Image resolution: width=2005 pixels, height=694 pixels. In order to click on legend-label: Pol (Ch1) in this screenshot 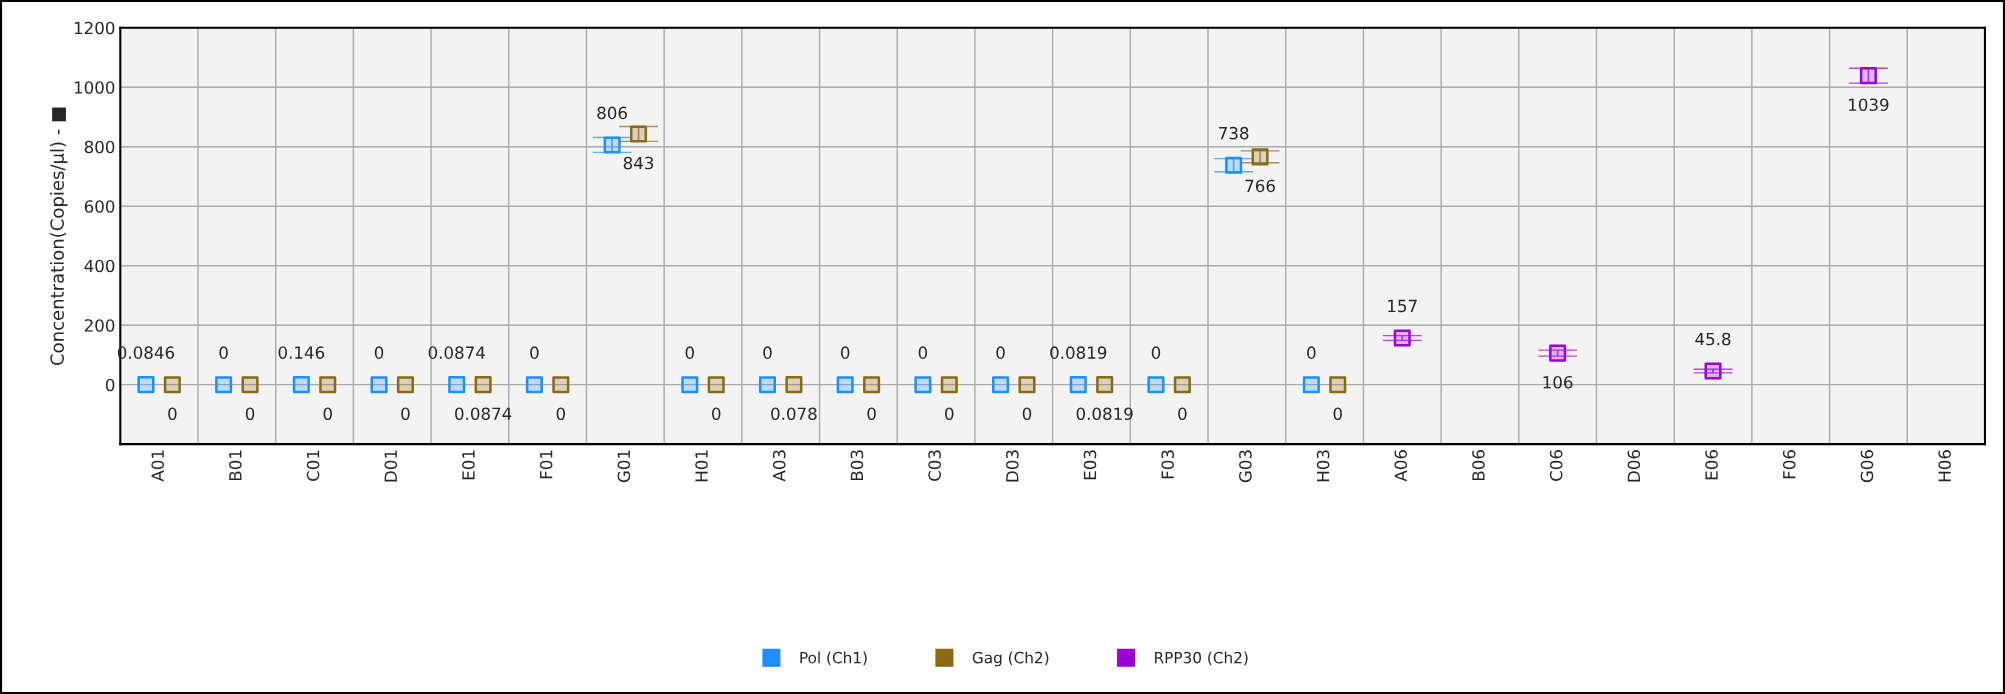, I will do `click(833, 658)`.